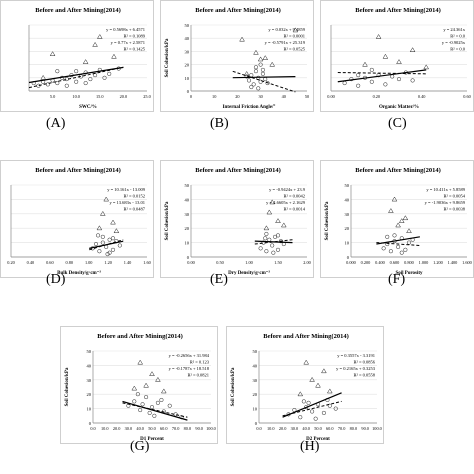  Describe the element at coordinates (283, 428) in the screenshot. I see `x-tick-label: 20.0` at that location.